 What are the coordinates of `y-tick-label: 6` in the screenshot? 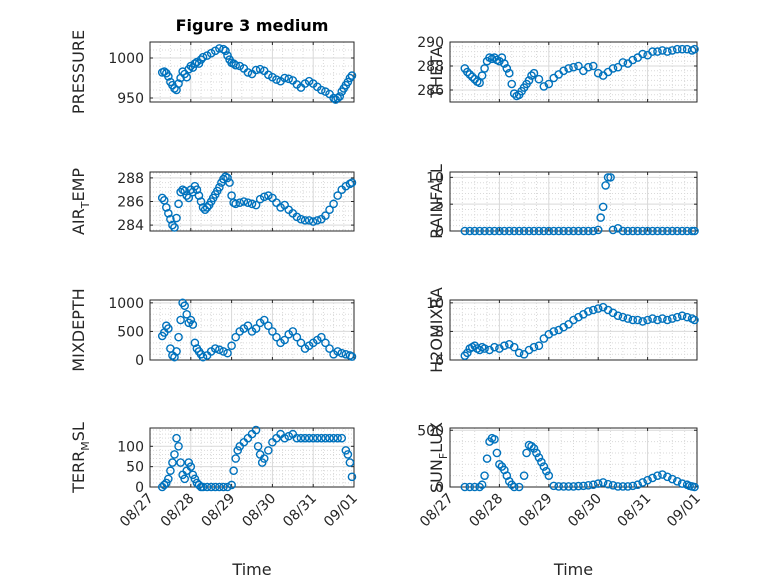 It's located at (439, 361).